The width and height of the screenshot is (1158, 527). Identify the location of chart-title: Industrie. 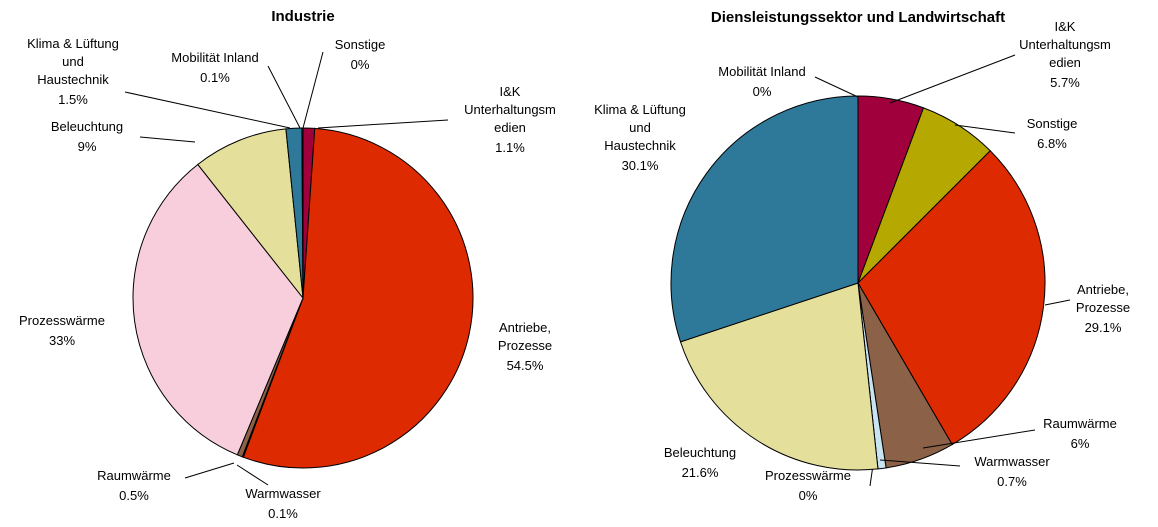
(303, 16).